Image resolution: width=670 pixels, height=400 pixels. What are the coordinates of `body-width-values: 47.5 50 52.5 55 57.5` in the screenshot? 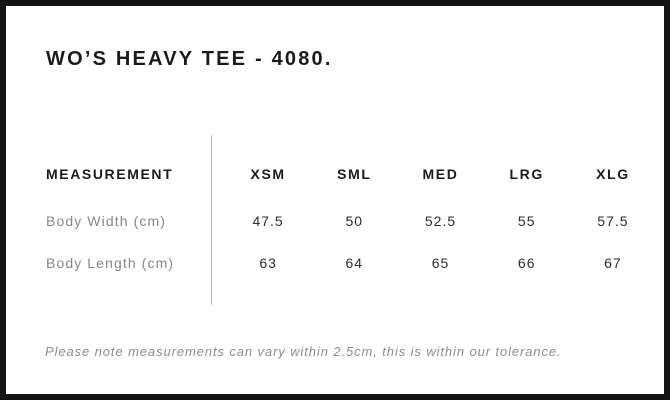 It's located at (433, 221).